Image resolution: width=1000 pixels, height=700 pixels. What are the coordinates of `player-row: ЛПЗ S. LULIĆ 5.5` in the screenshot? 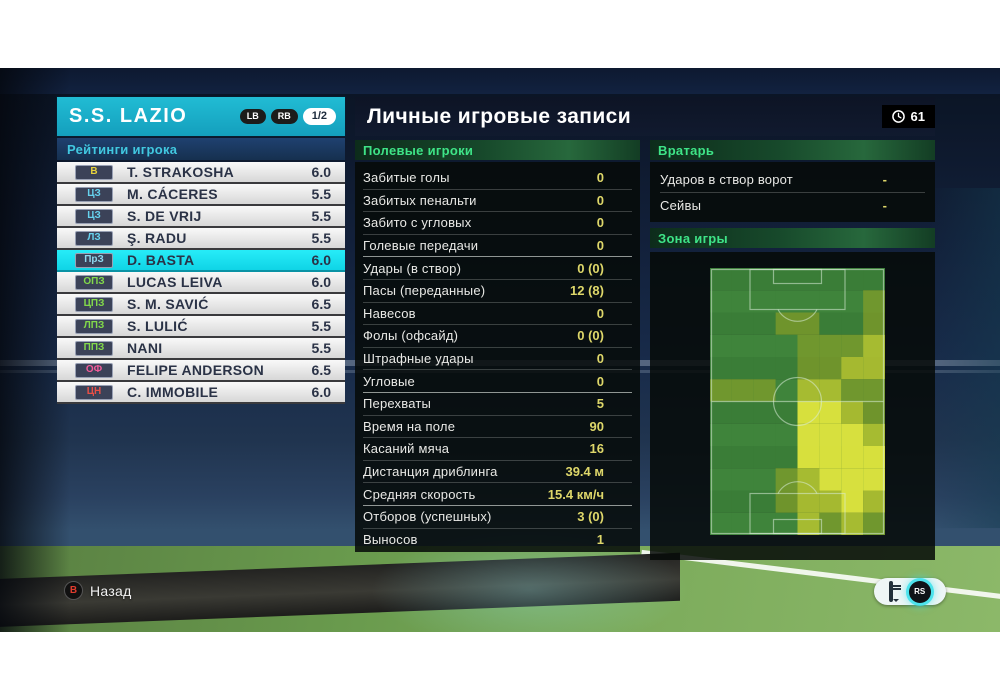 It's located at (201, 327).